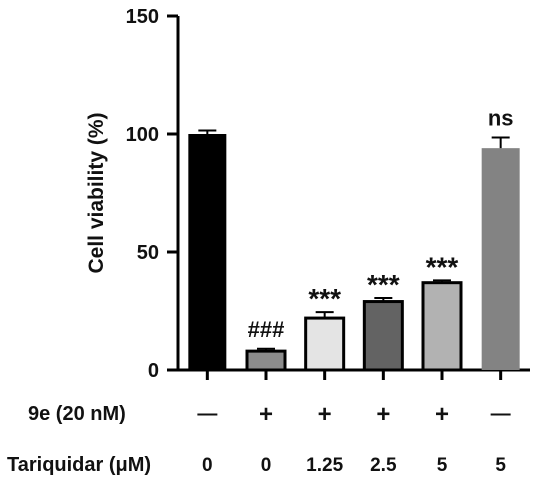 The image size is (550, 485). What do you see at coordinates (266, 329) in the screenshot?
I see `significance-label: ###` at bounding box center [266, 329].